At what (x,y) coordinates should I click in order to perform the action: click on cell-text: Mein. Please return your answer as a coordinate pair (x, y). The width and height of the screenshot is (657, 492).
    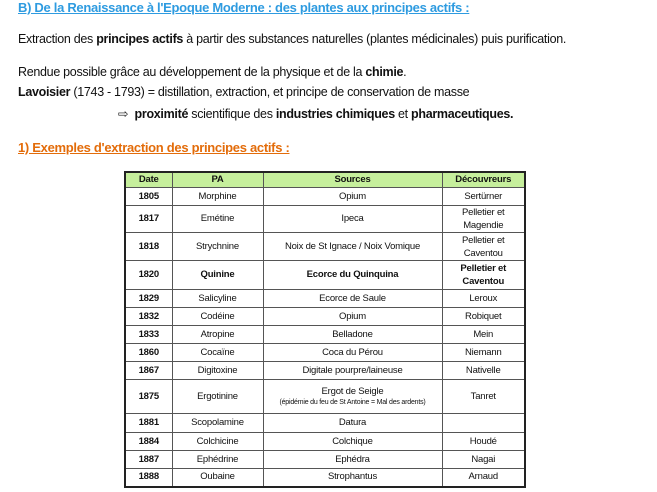
    Looking at the image, I should click on (483, 334).